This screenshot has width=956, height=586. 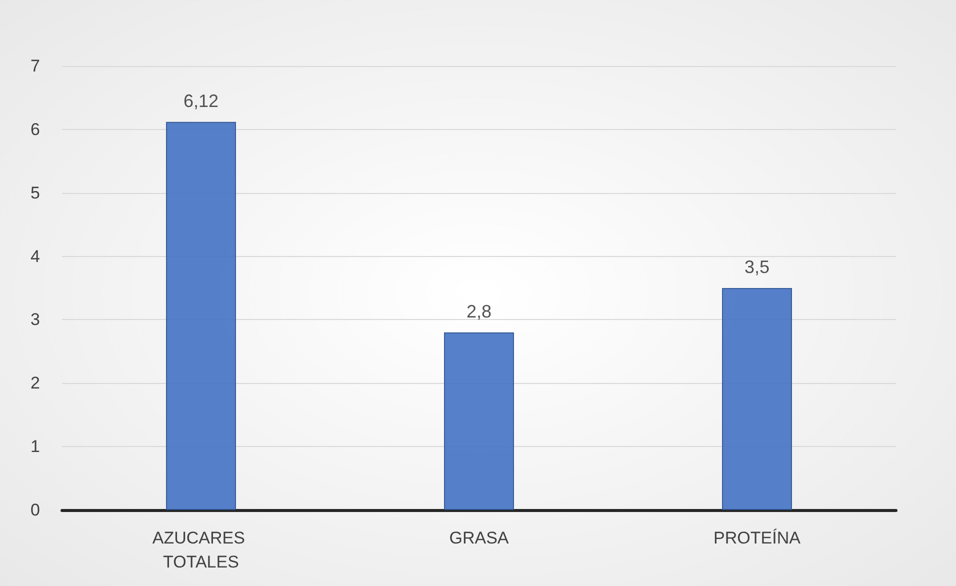 What do you see at coordinates (35, 192) in the screenshot?
I see `y-tick-label: 5` at bounding box center [35, 192].